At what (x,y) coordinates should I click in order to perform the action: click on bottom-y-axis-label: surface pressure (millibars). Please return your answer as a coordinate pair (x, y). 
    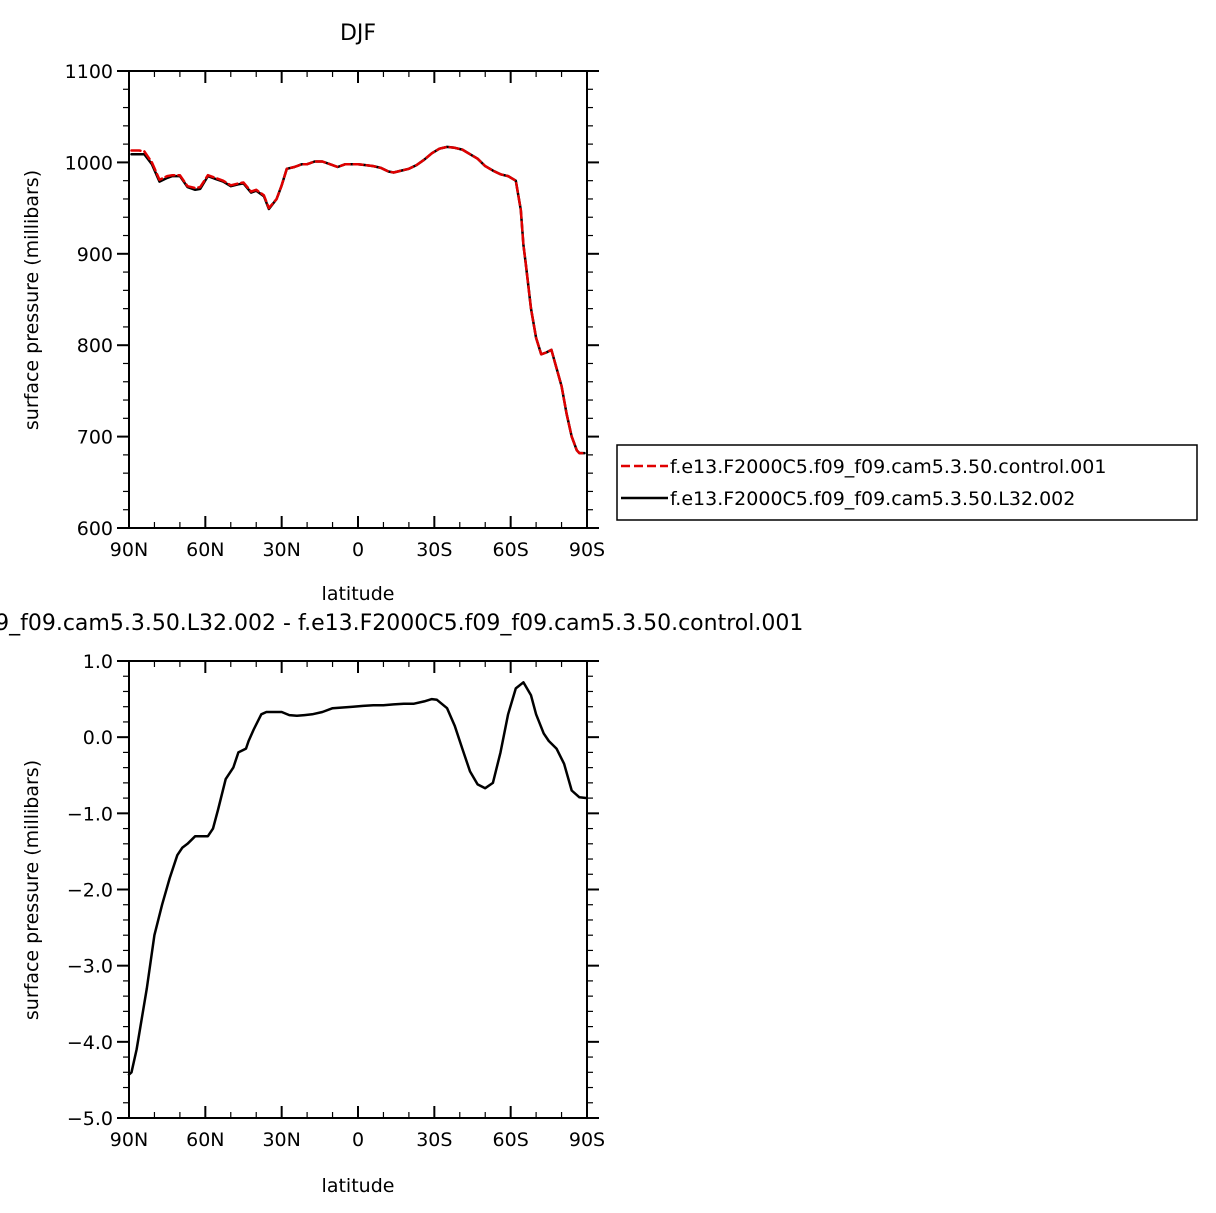
    Looking at the image, I should click on (32, 890).